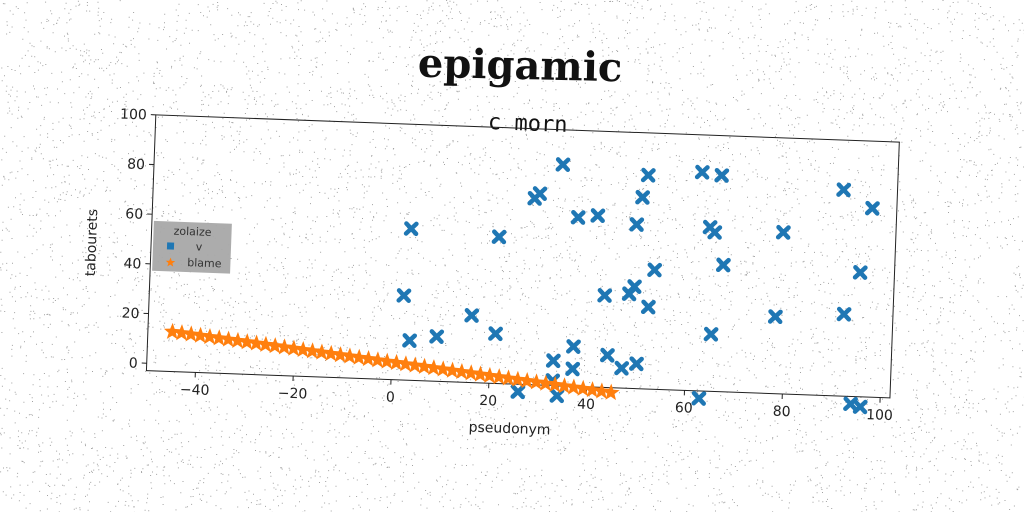 The height and width of the screenshot is (512, 1024). I want to click on x-tick-label: −20, so click(292, 393).